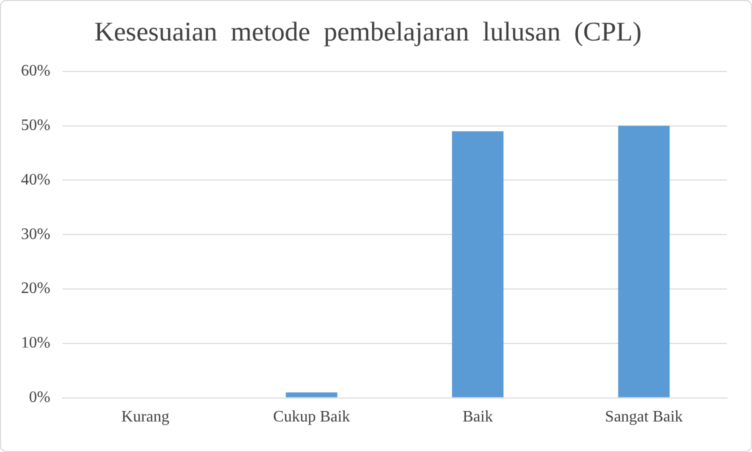  I want to click on y-tick-label: 0%, so click(39, 397).